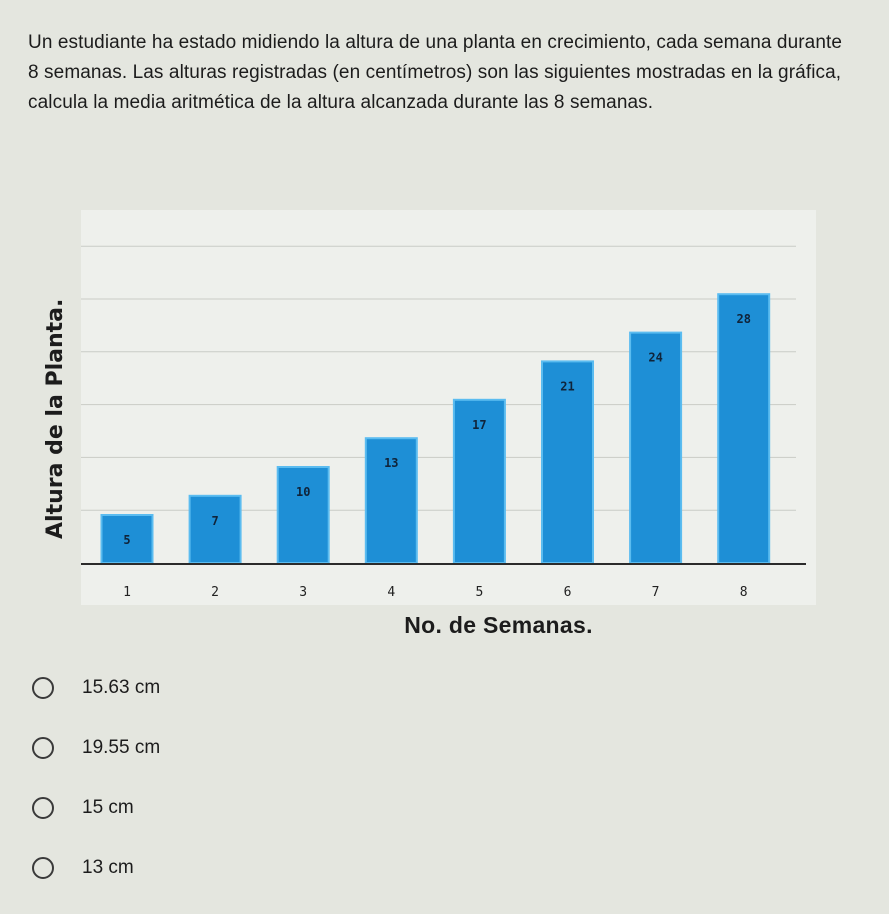  I want to click on x-tick-label: 2, so click(215, 592).